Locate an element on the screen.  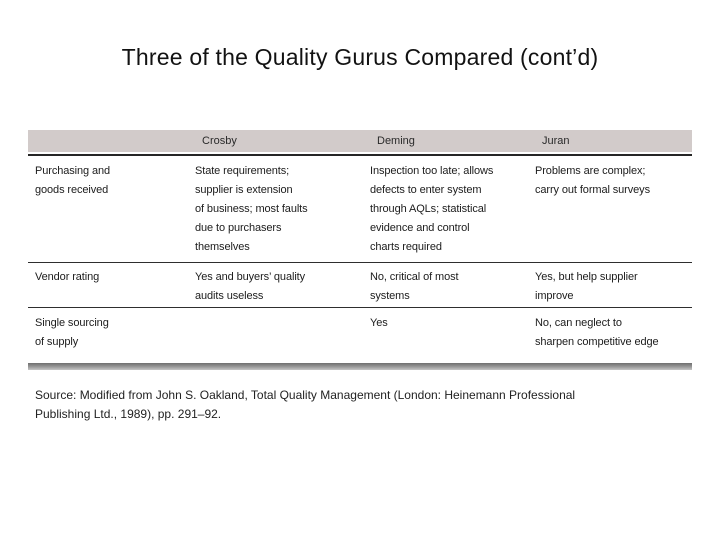
cell-deming: No, critical of most systems is located at coordinates (414, 286).